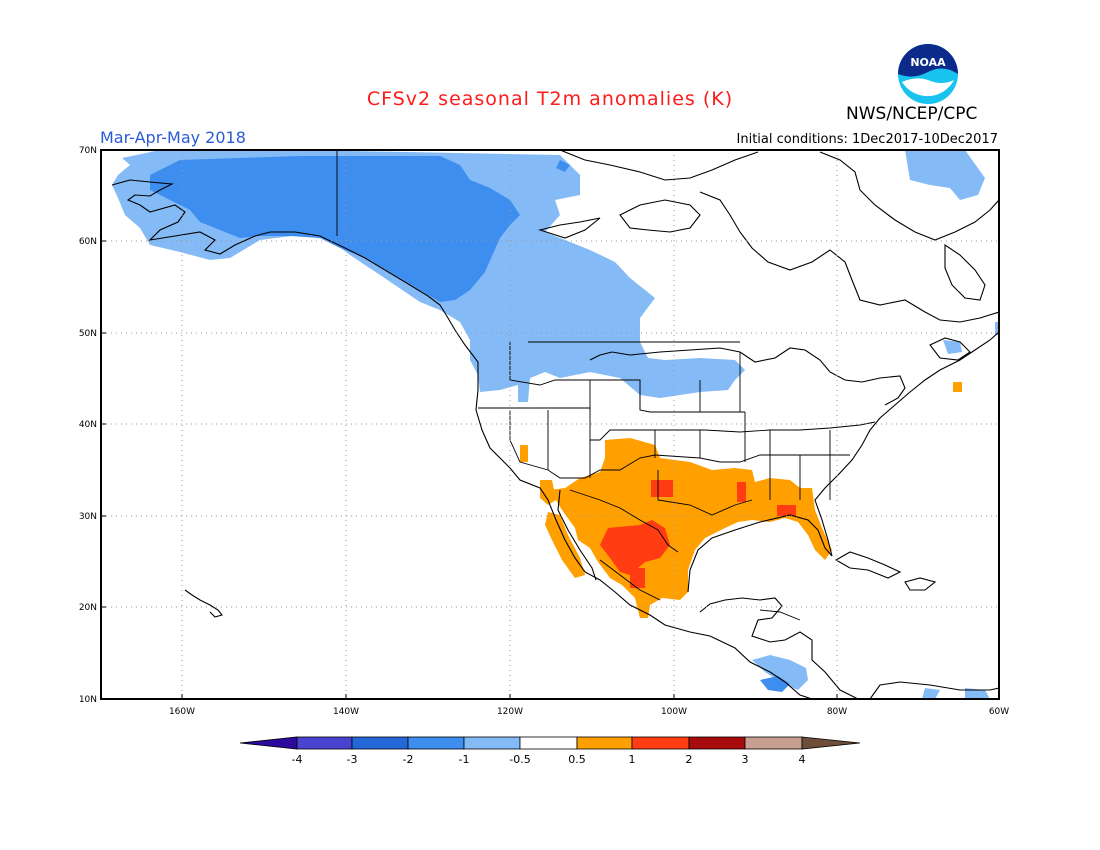 The width and height of the screenshot is (1100, 850). I want to click on lat-label: 30N, so click(88, 517).